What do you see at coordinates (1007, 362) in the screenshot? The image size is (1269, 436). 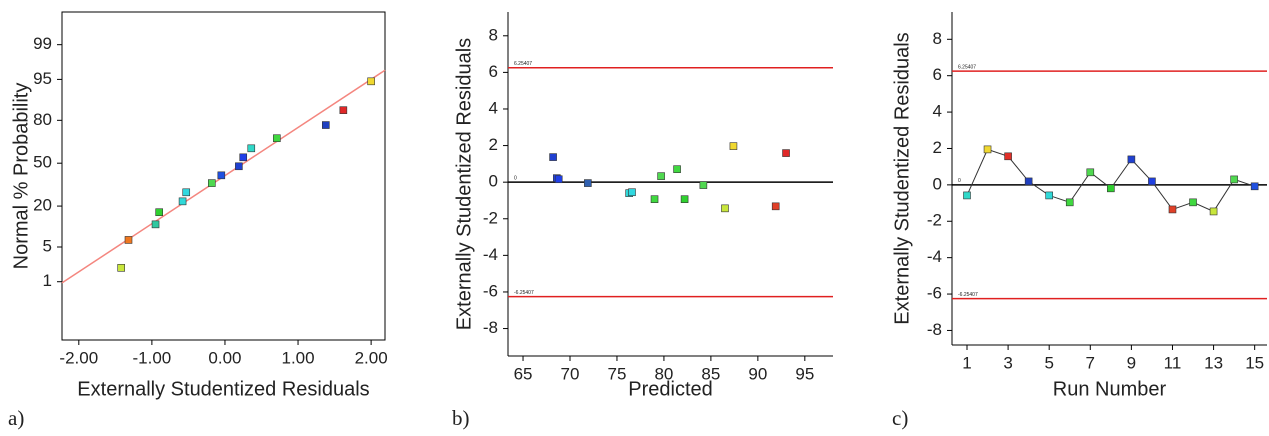 I see `x-tick-label: 3` at bounding box center [1007, 362].